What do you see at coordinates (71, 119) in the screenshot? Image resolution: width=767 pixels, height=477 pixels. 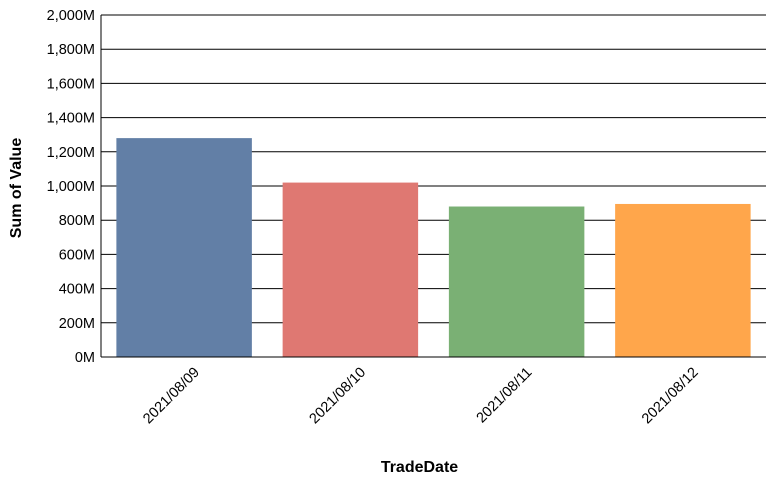 I see `y-tick-label: 1,400M` at bounding box center [71, 119].